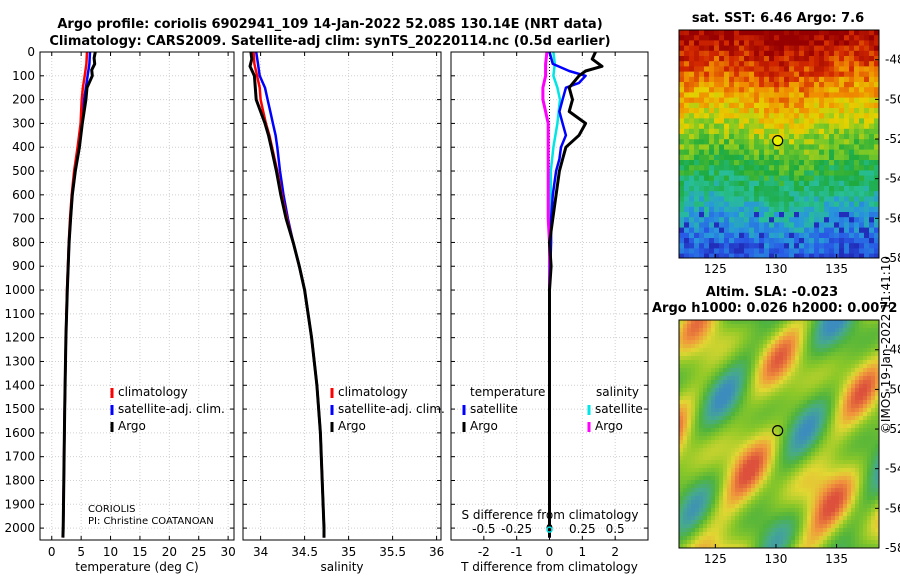  Describe the element at coordinates (19, 504) in the screenshot. I see `y-tick-label: 1900` at that location.